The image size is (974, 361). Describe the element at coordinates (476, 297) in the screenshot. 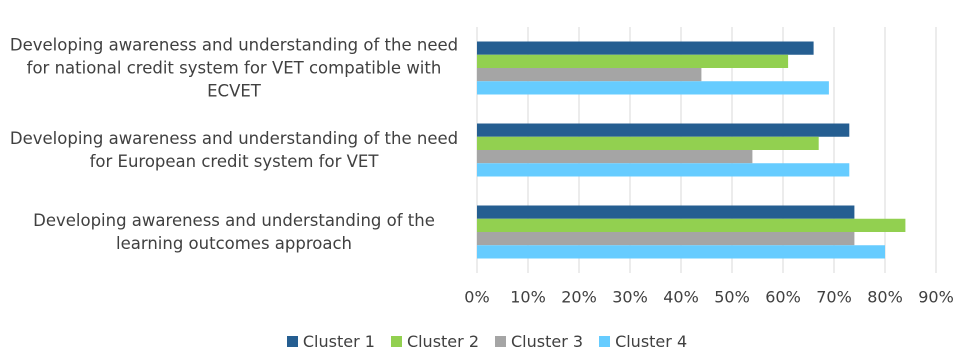

I see `x-tick-label: 0%` at that location.